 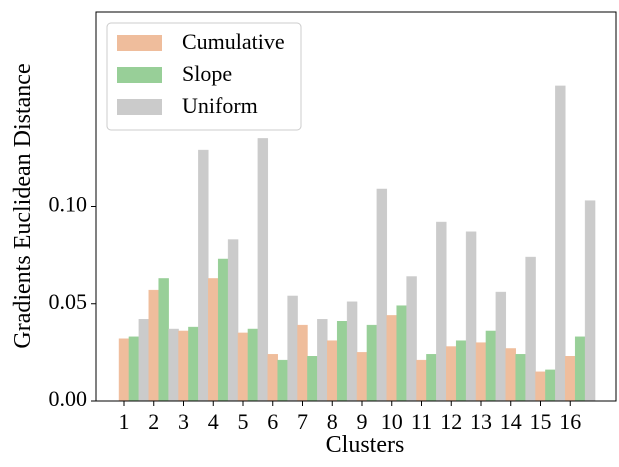 I want to click on x-tick-label: 4, so click(x=213, y=421).